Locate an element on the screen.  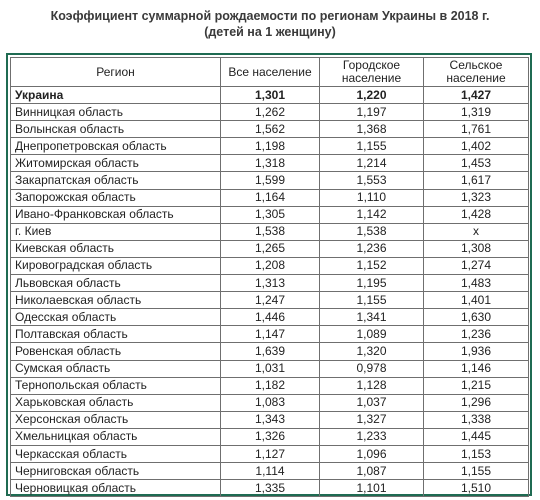
region-cell: Волынская область is located at coordinates (115, 129).